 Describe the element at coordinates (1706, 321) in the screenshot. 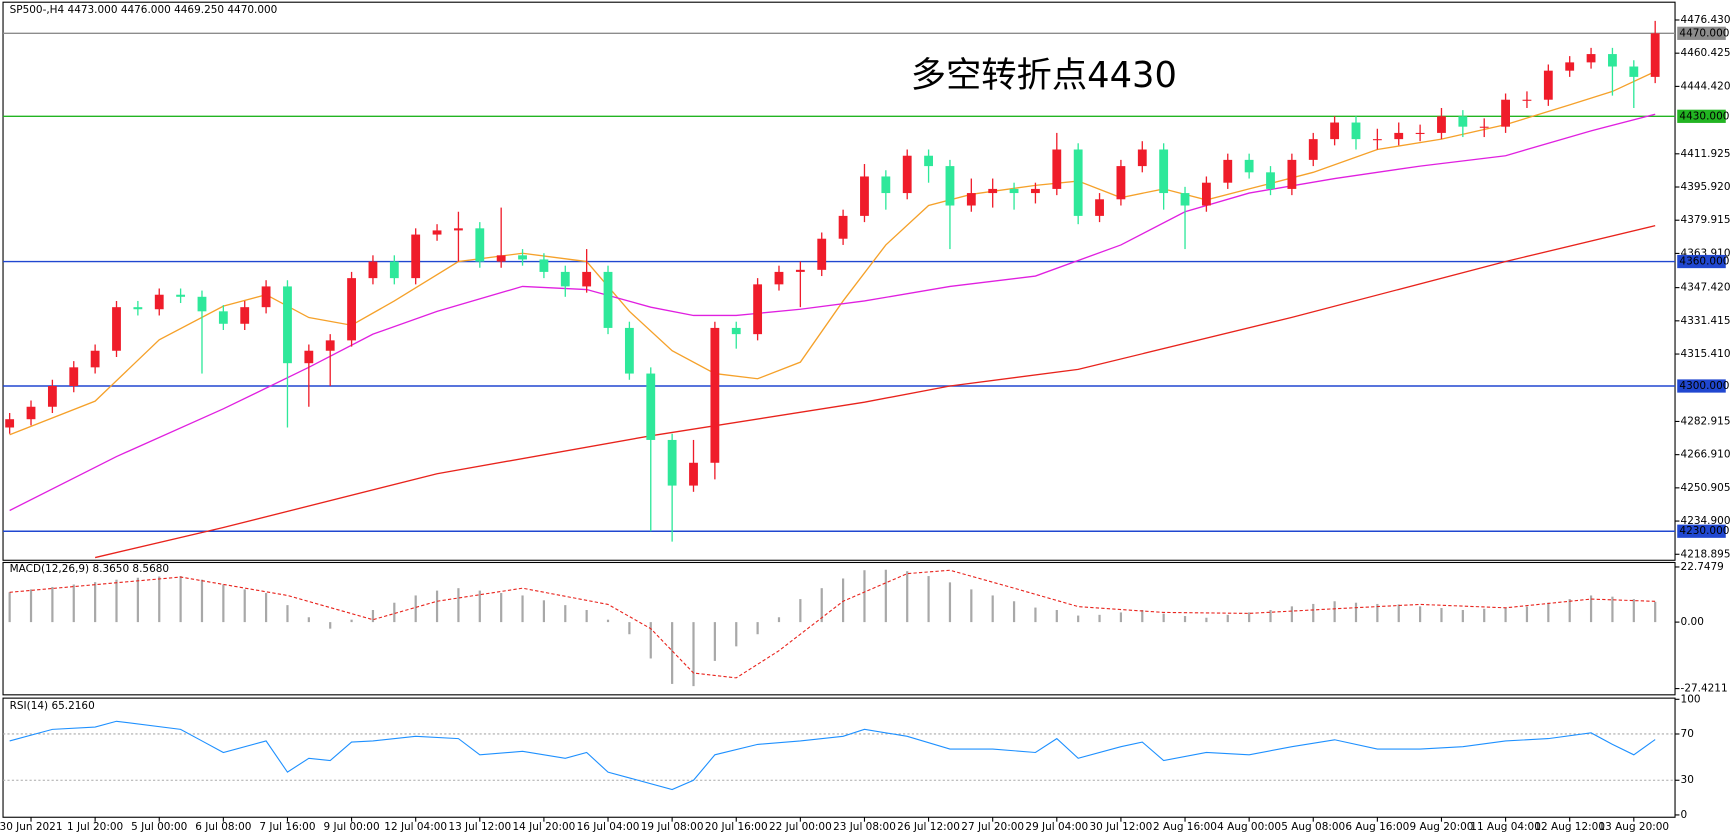

I see `y-tick-label: 4331.415` at that location.